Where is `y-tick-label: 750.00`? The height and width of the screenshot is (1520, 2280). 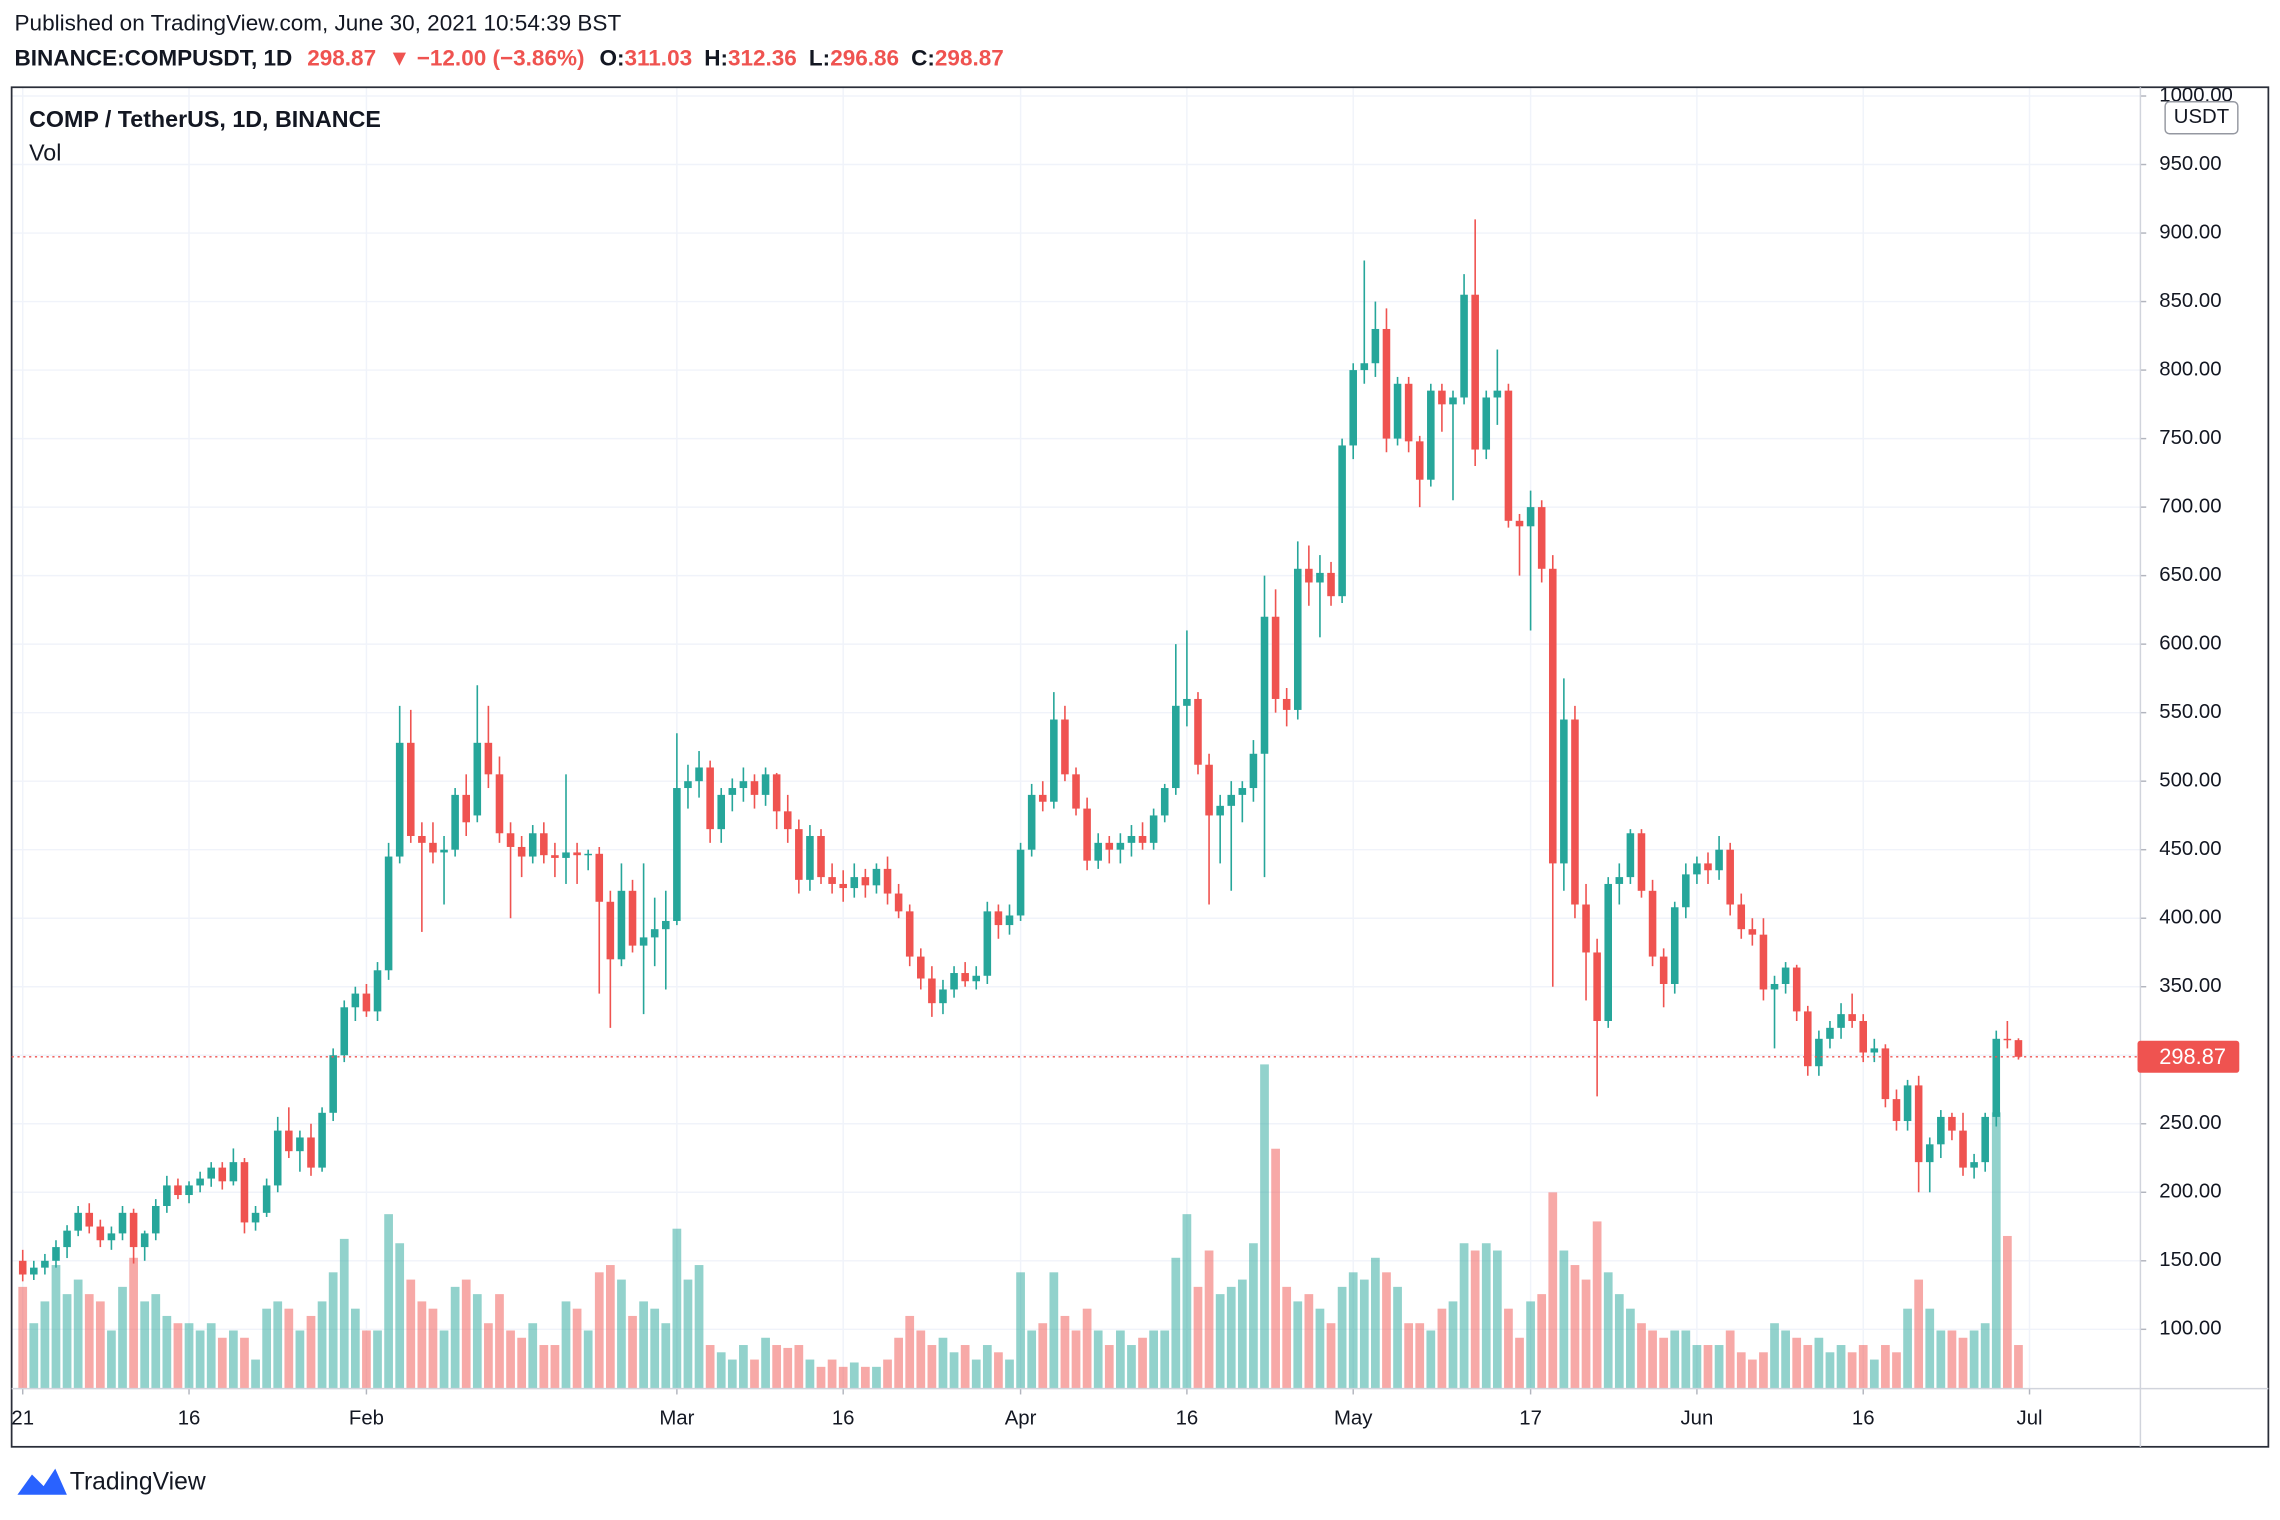
y-tick-label: 750.00 is located at coordinates (2190, 438).